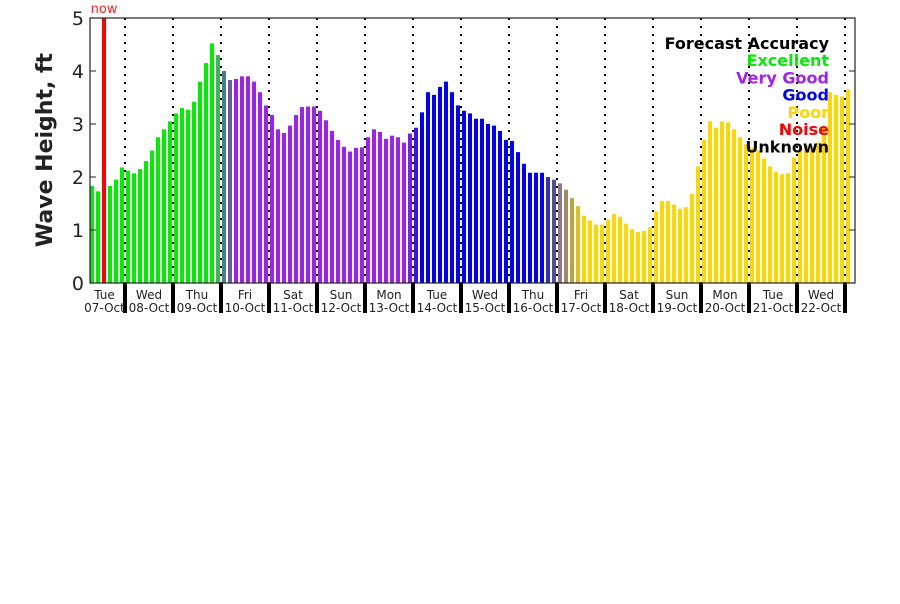  I want to click on x-tick-date: 10-Oct, so click(245, 308).